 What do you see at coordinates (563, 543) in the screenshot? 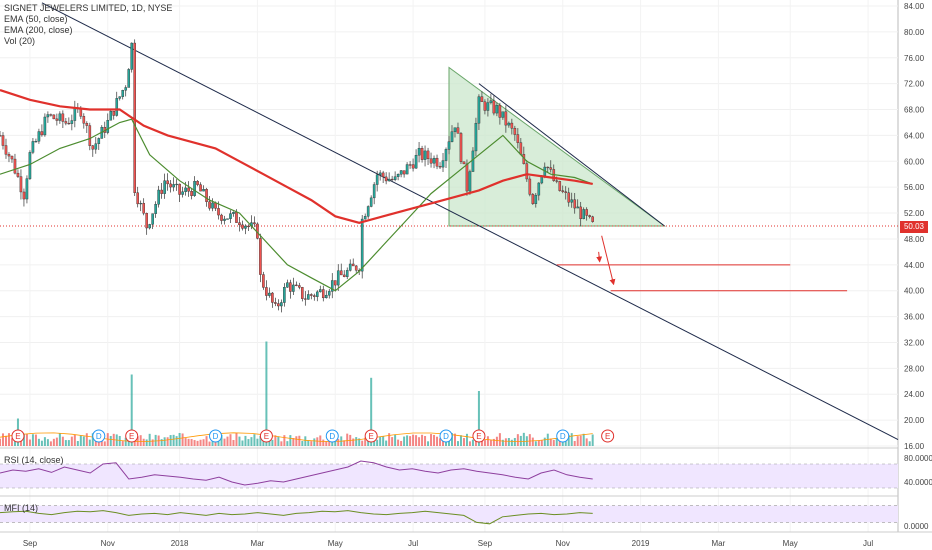
I see `time-tick-label: Nov` at bounding box center [563, 543].